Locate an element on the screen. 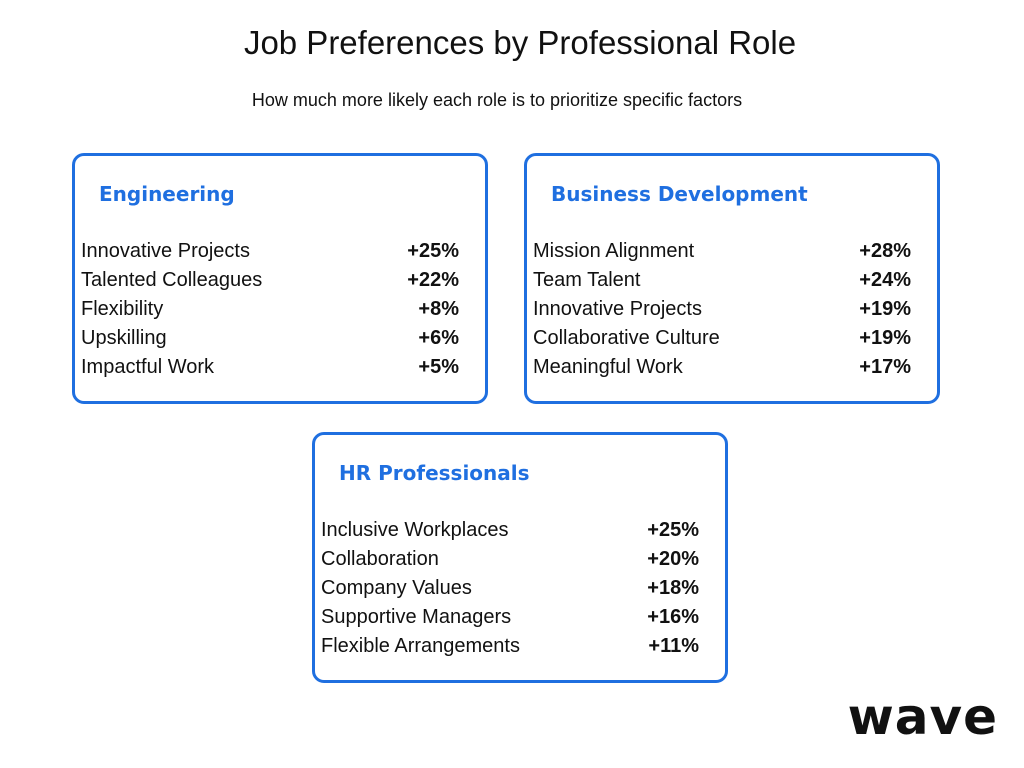 This screenshot has height=768, width=1024. row-label: Upskilling is located at coordinates (124, 338).